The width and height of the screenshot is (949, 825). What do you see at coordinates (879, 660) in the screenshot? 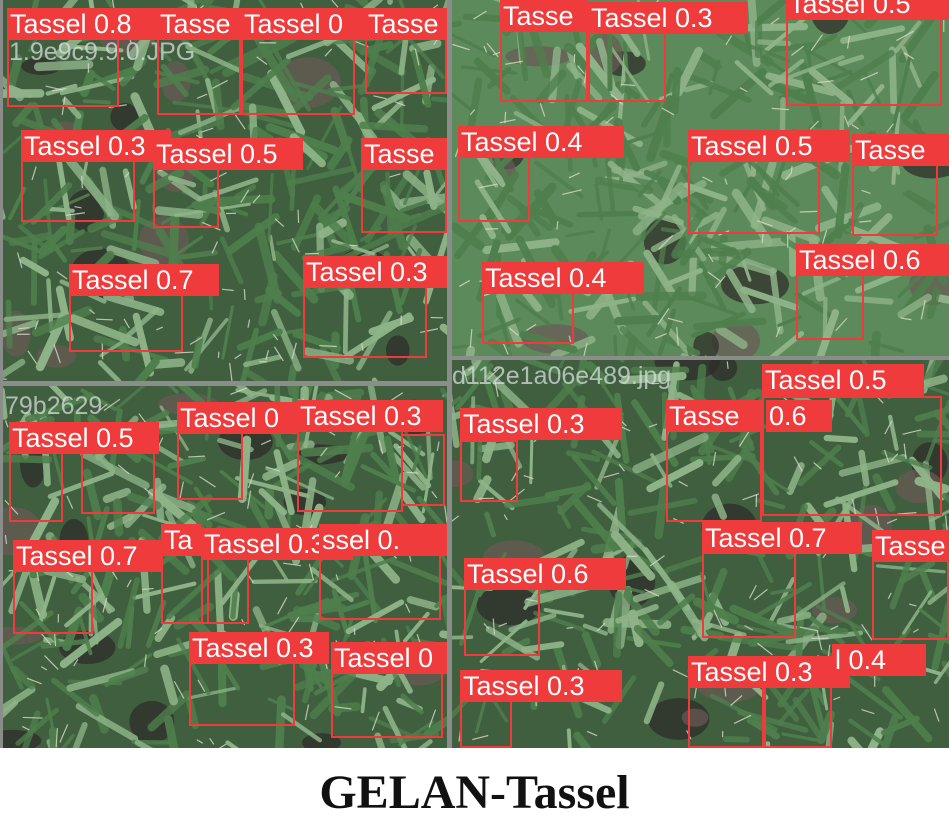
I see `detection-label: l 0.4` at bounding box center [879, 660].